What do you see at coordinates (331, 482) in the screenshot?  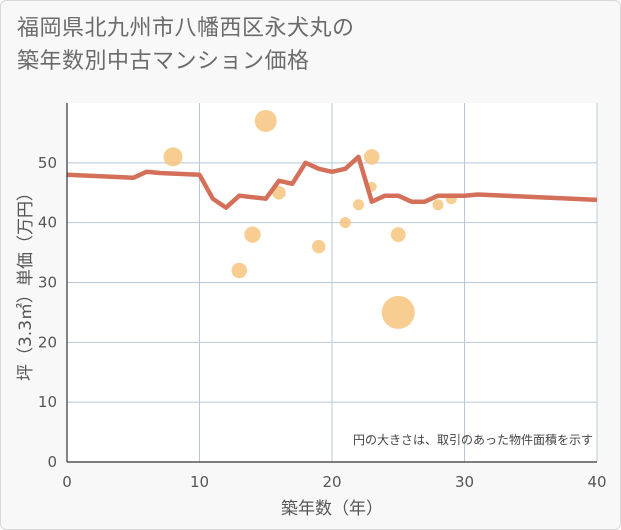 I see `x-tick-label: 20` at bounding box center [331, 482].